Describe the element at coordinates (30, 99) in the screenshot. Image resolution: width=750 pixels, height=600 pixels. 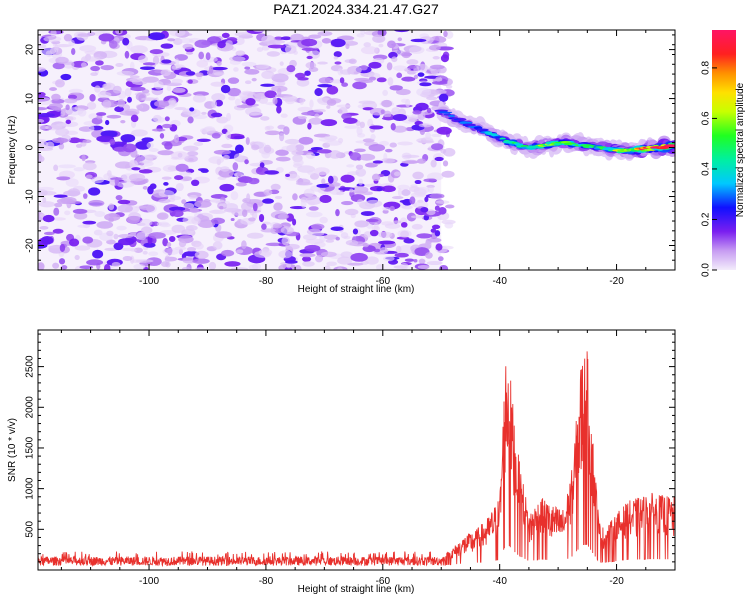
I see `y-tick-label: 10` at that location.